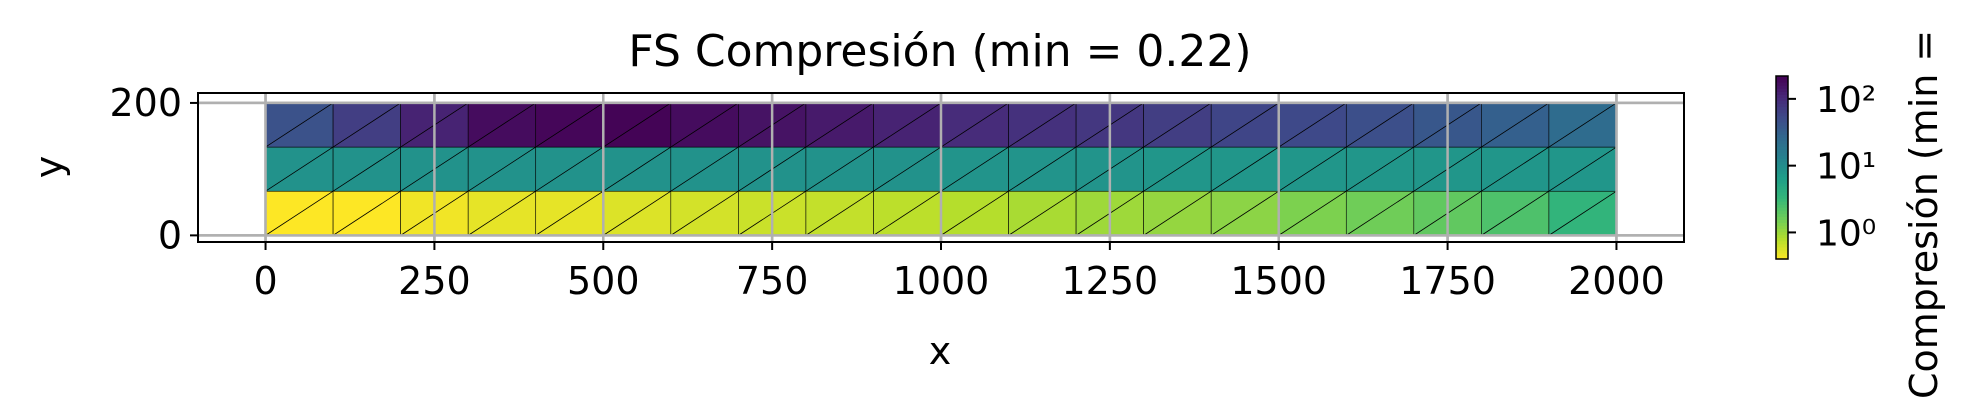 The height and width of the screenshot is (403, 1978). I want to click on x-tick-label: 1500, so click(1278, 281).